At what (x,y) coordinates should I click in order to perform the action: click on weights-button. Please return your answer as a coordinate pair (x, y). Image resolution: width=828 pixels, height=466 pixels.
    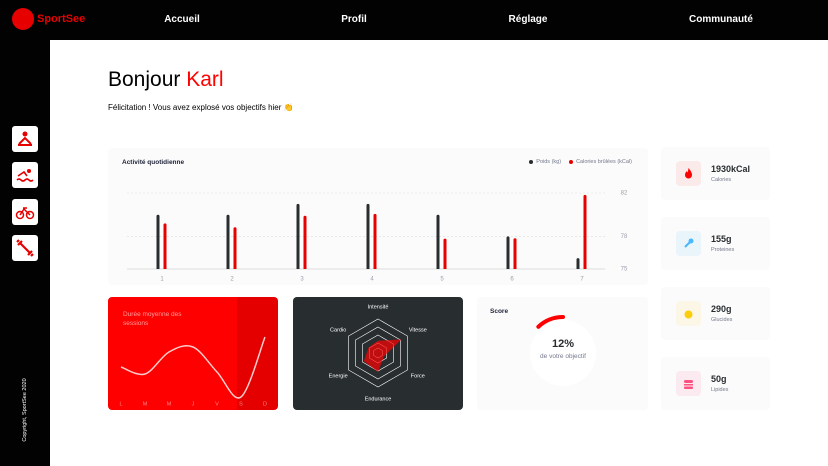
    Looking at the image, I should click on (25, 248).